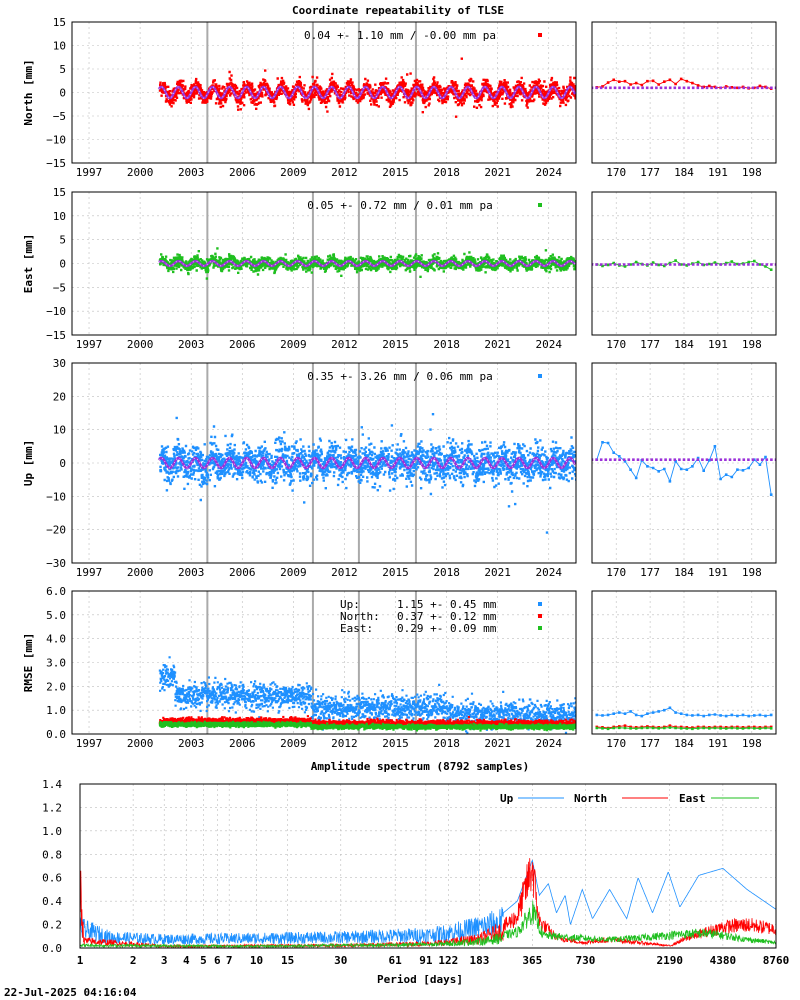 This screenshot has height=1000, width=800. I want to click on ytick-label: 6.0, so click(56, 591).